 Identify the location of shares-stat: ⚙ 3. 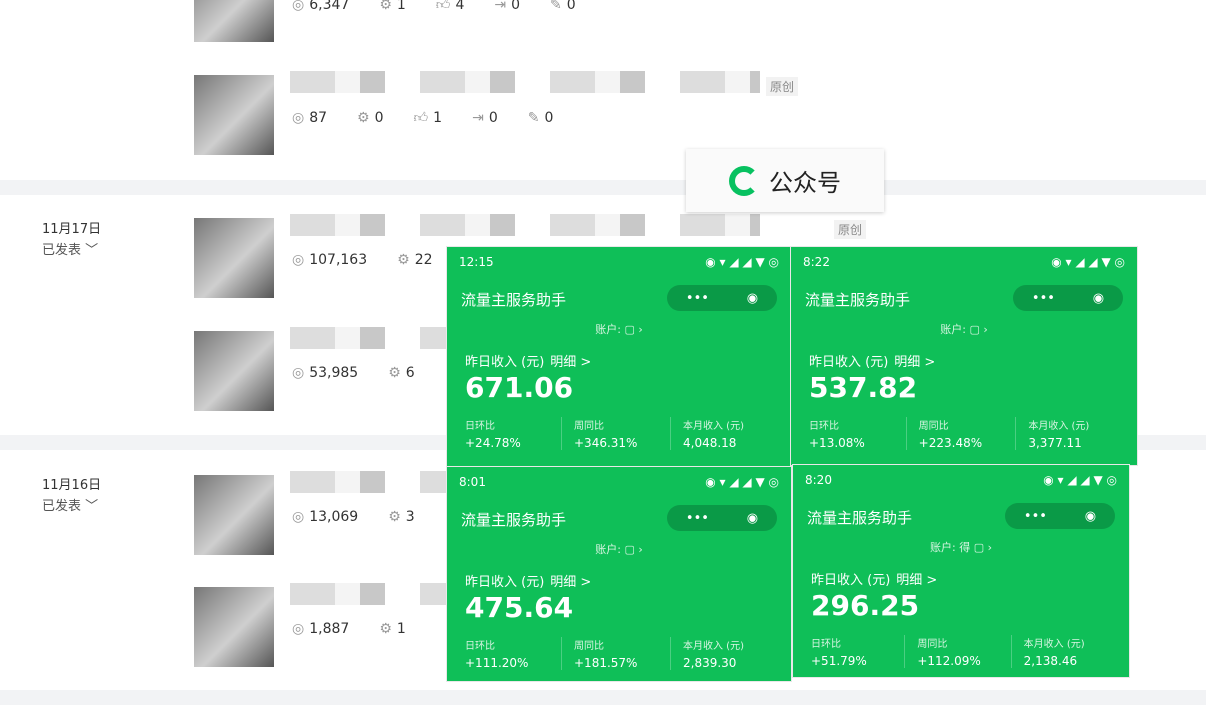
(401, 517).